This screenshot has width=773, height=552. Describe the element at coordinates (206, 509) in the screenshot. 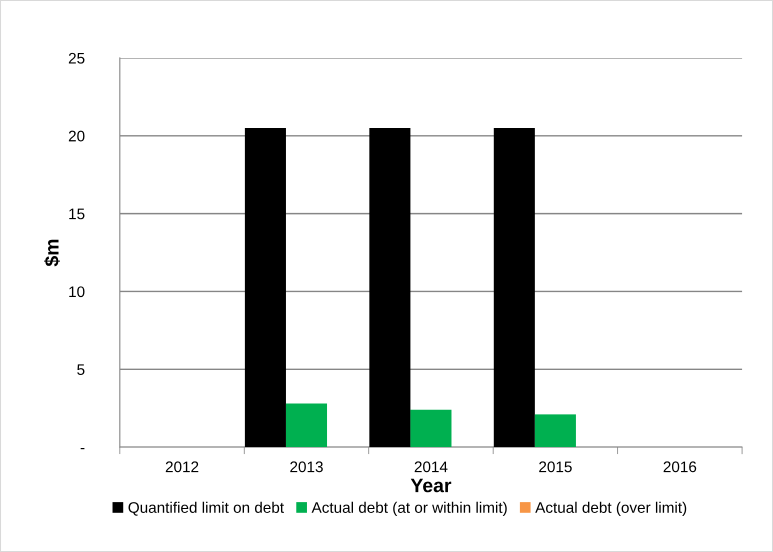

I see `legend-label: Quantified limit on debt` at that location.